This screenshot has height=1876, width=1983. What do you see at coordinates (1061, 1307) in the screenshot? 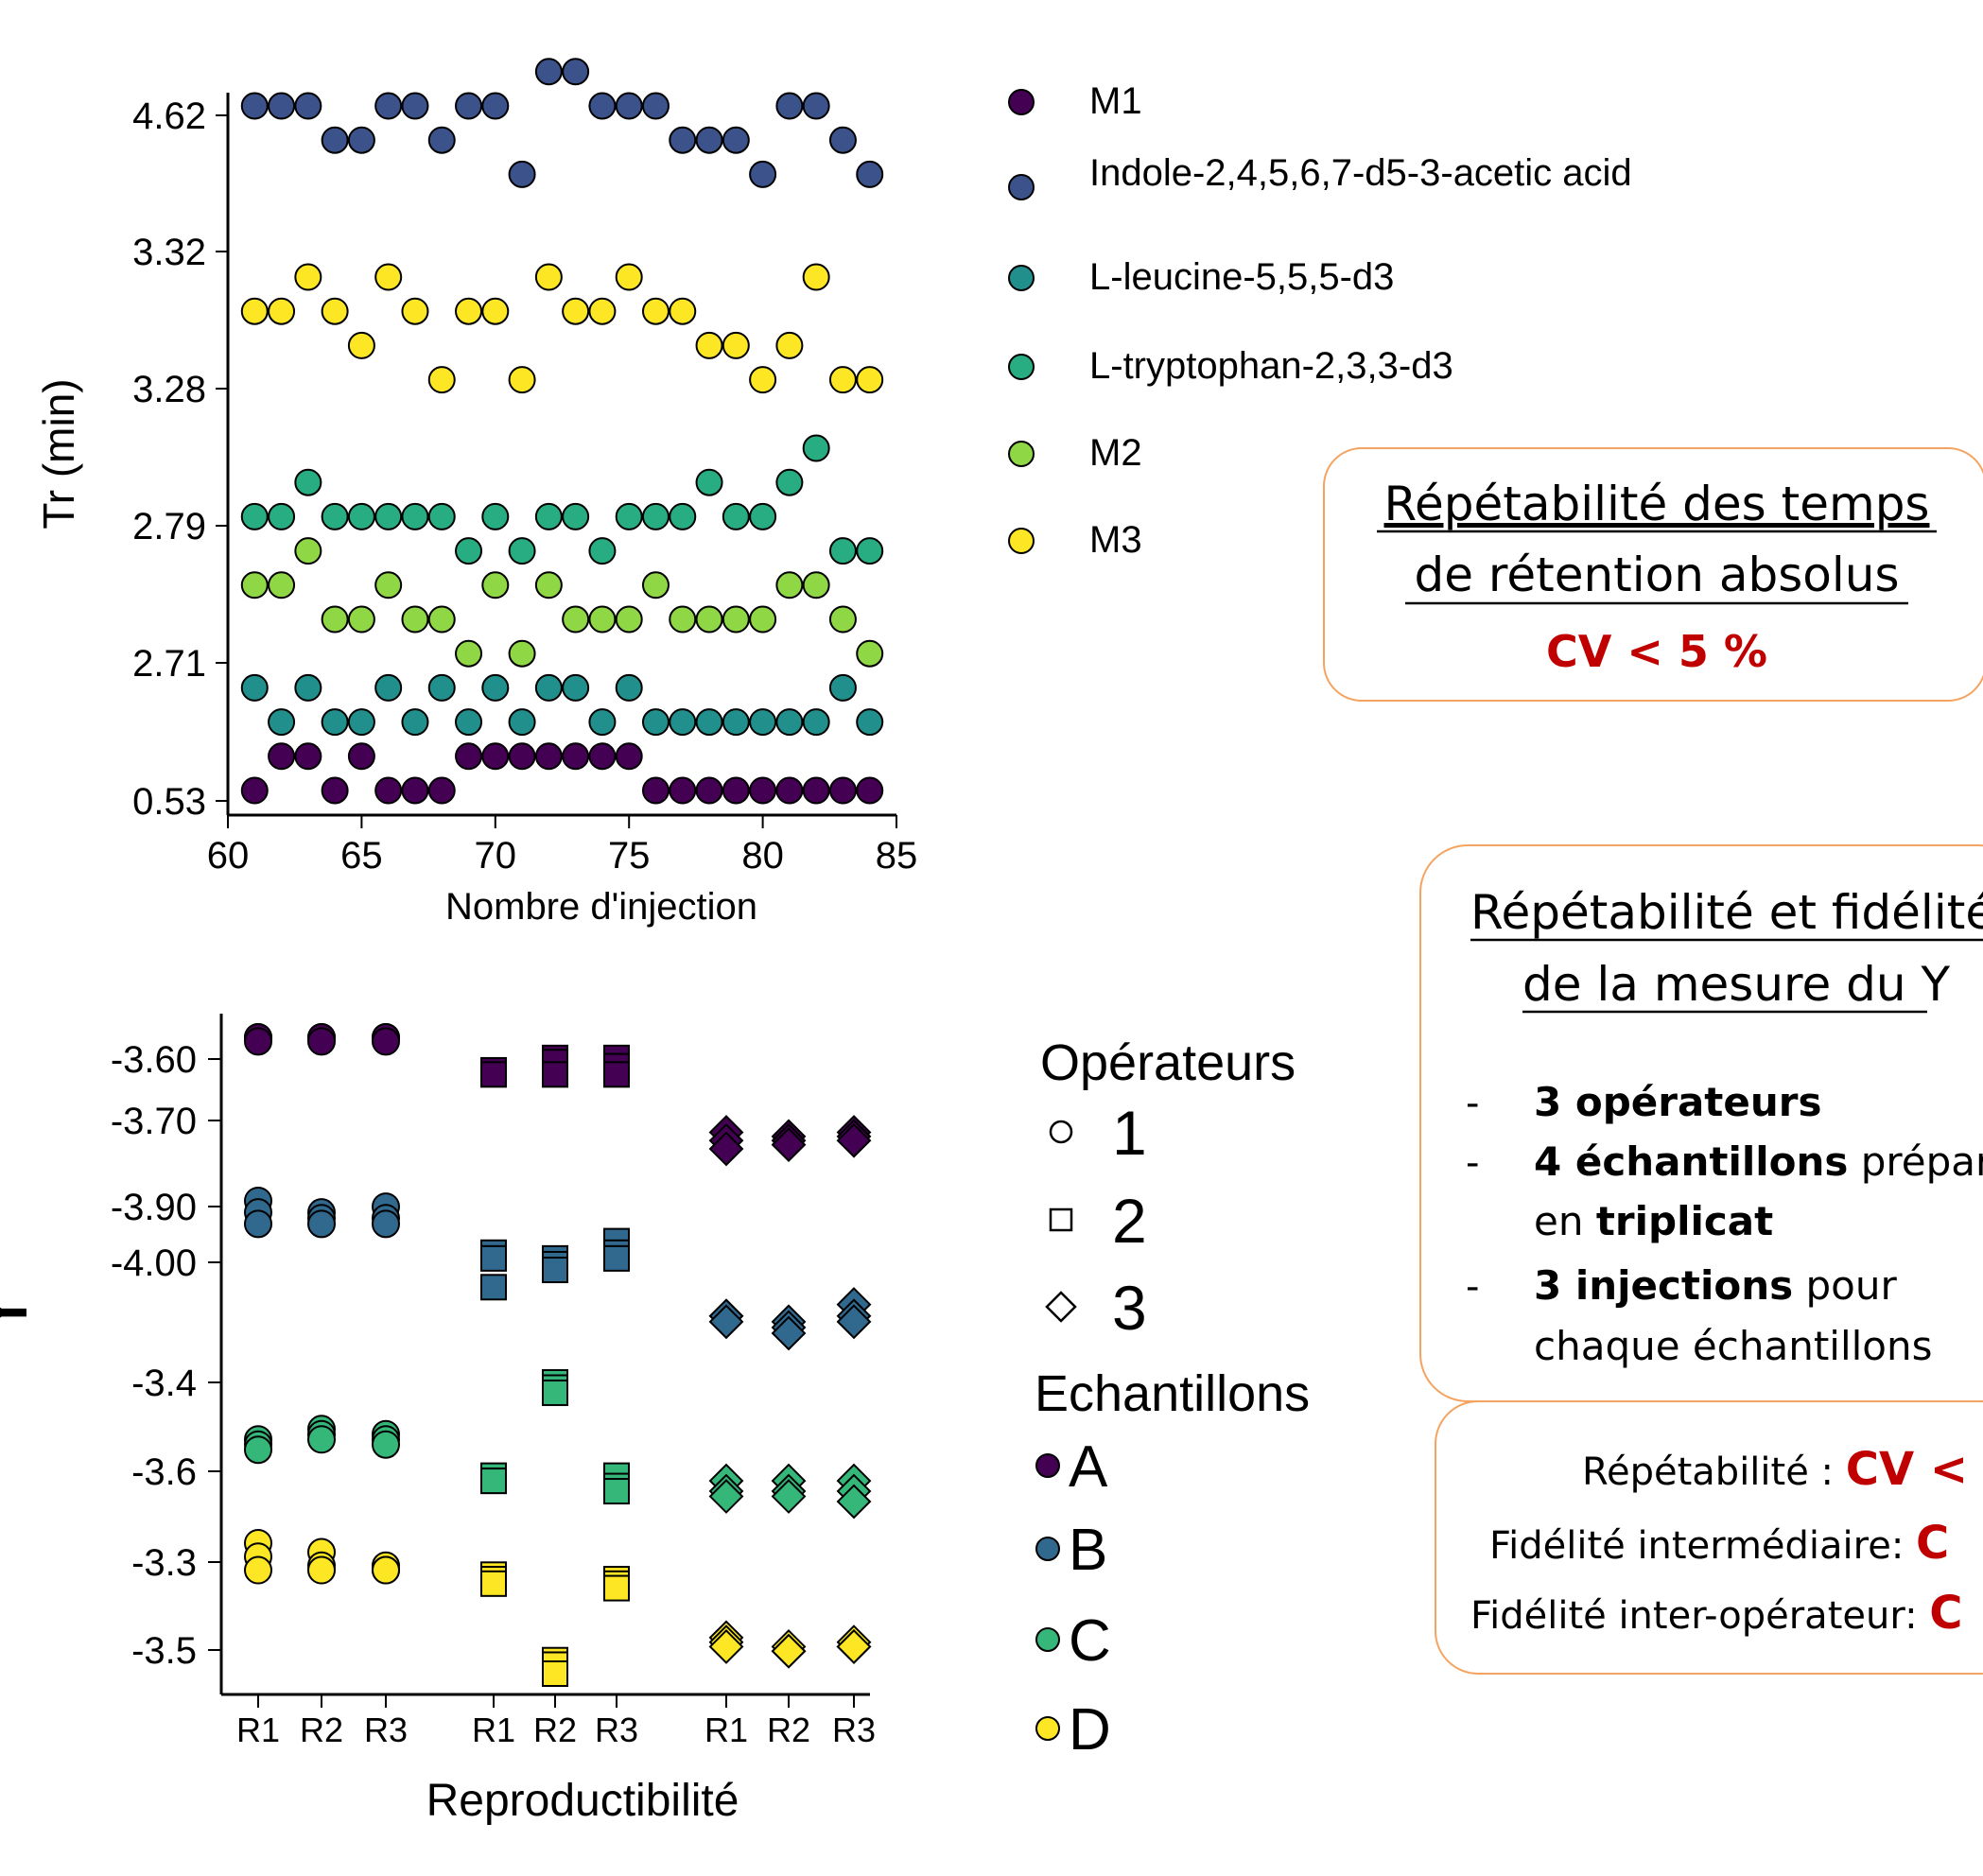
I see `legend-shape-diamond` at bounding box center [1061, 1307].